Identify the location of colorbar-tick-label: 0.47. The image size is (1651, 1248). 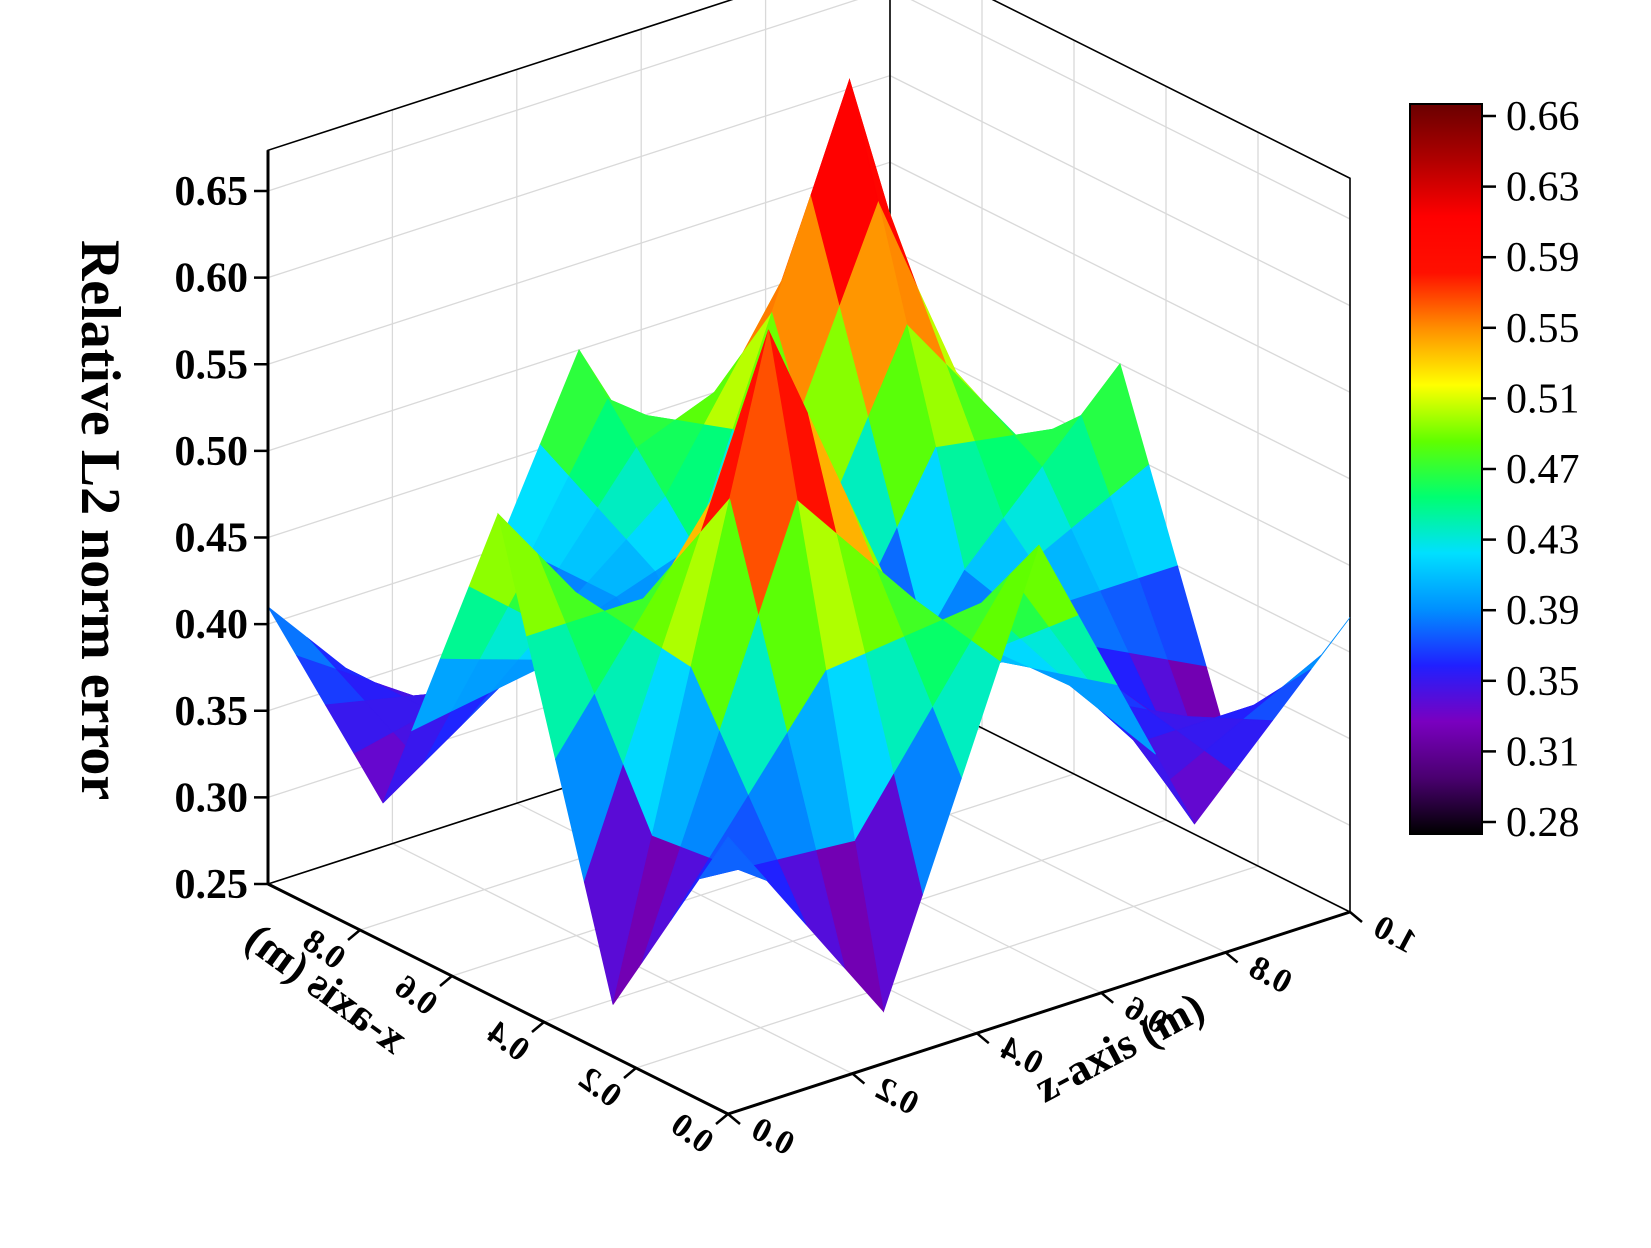
(1543, 470).